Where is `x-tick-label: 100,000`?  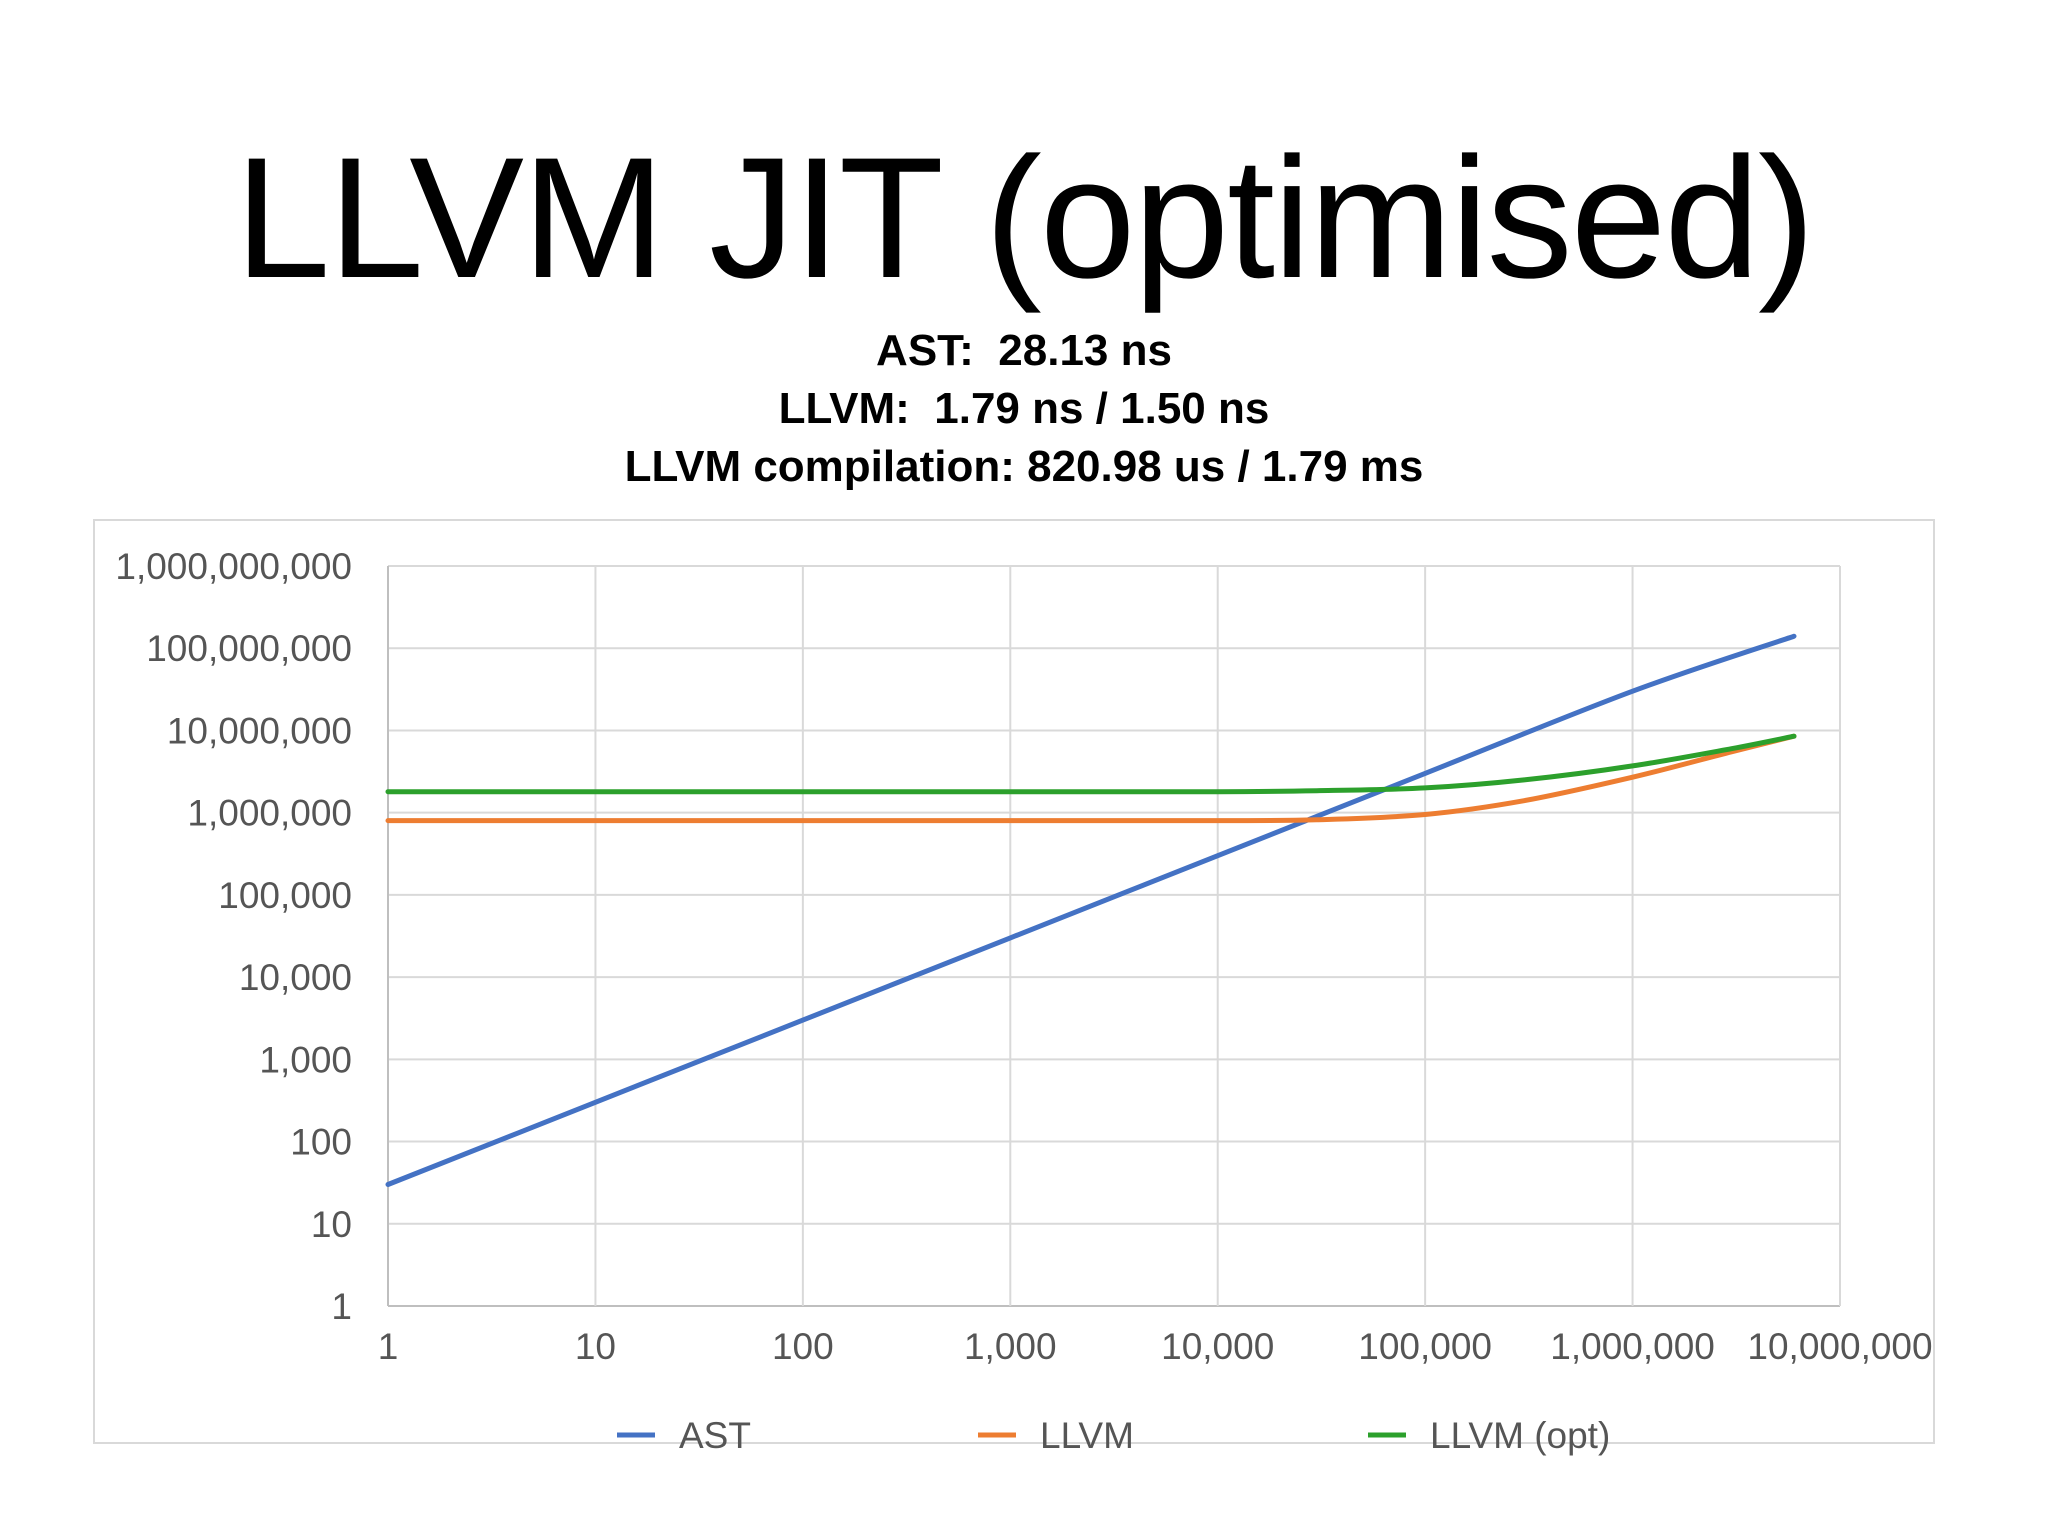
x-tick-label: 100,000 is located at coordinates (1425, 1346).